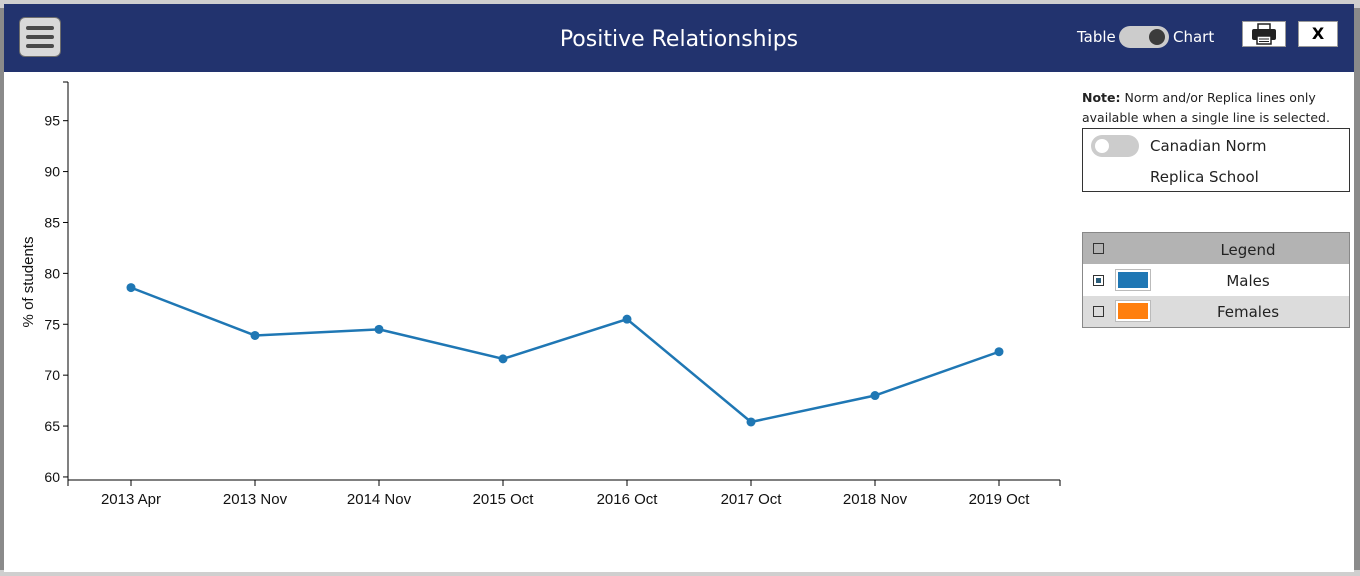  What do you see at coordinates (52, 222) in the screenshot?
I see `y-tick-label: 85` at bounding box center [52, 222].